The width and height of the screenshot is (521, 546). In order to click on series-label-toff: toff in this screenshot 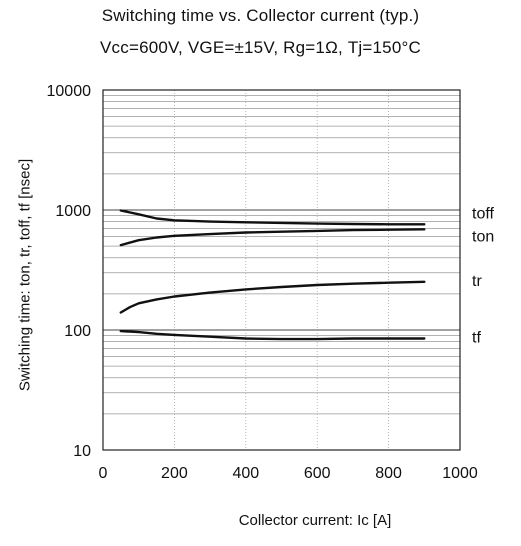, I will do `click(483, 213)`.